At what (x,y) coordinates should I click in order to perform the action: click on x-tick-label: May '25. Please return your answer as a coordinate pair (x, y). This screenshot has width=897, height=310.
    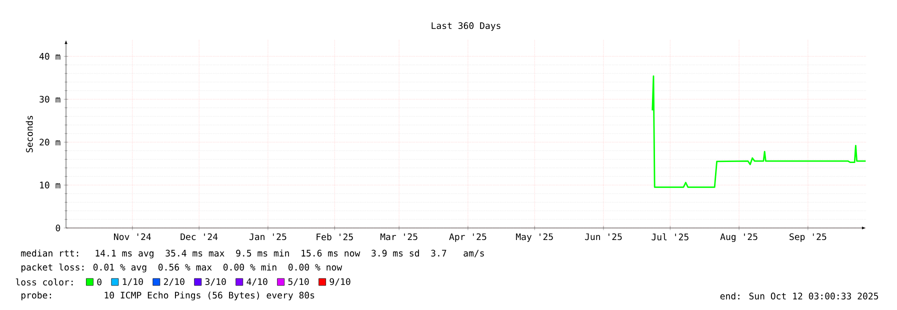
    Looking at the image, I should click on (534, 237).